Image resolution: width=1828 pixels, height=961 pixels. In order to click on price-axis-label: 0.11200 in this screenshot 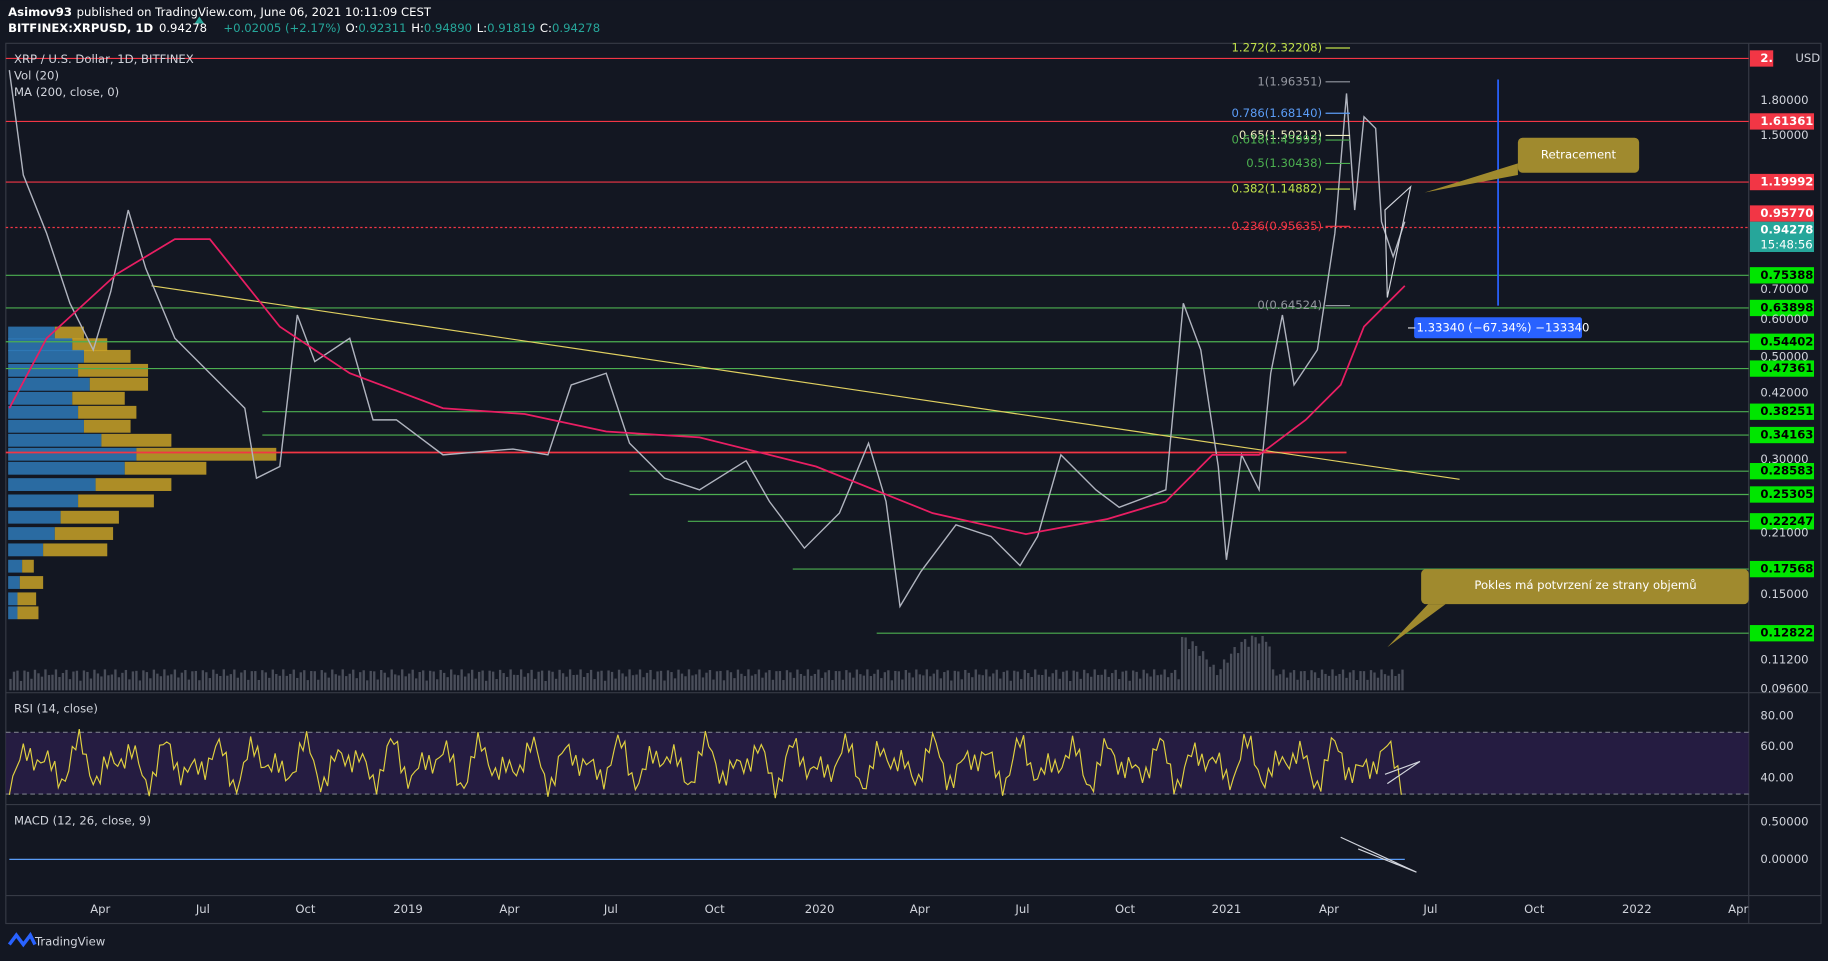, I will do `click(1784, 660)`.